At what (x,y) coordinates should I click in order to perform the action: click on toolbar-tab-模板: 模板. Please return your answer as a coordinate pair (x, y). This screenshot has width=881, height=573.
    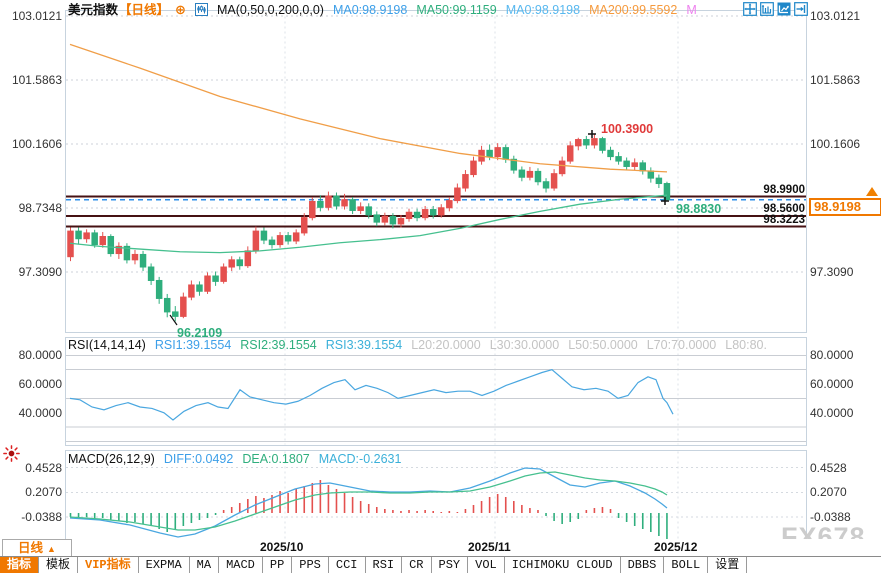
    Looking at the image, I should click on (59, 565).